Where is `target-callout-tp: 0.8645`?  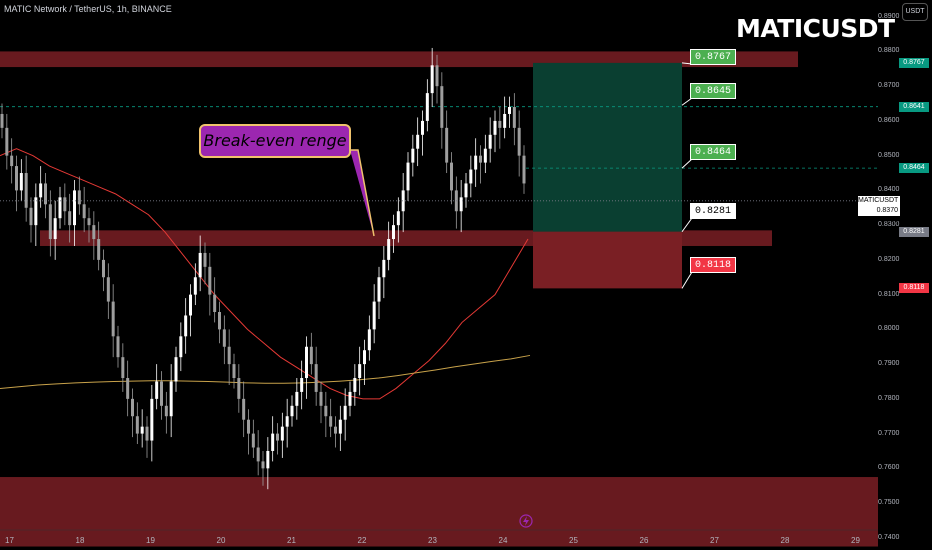
target-callout-tp: 0.8645 is located at coordinates (713, 91).